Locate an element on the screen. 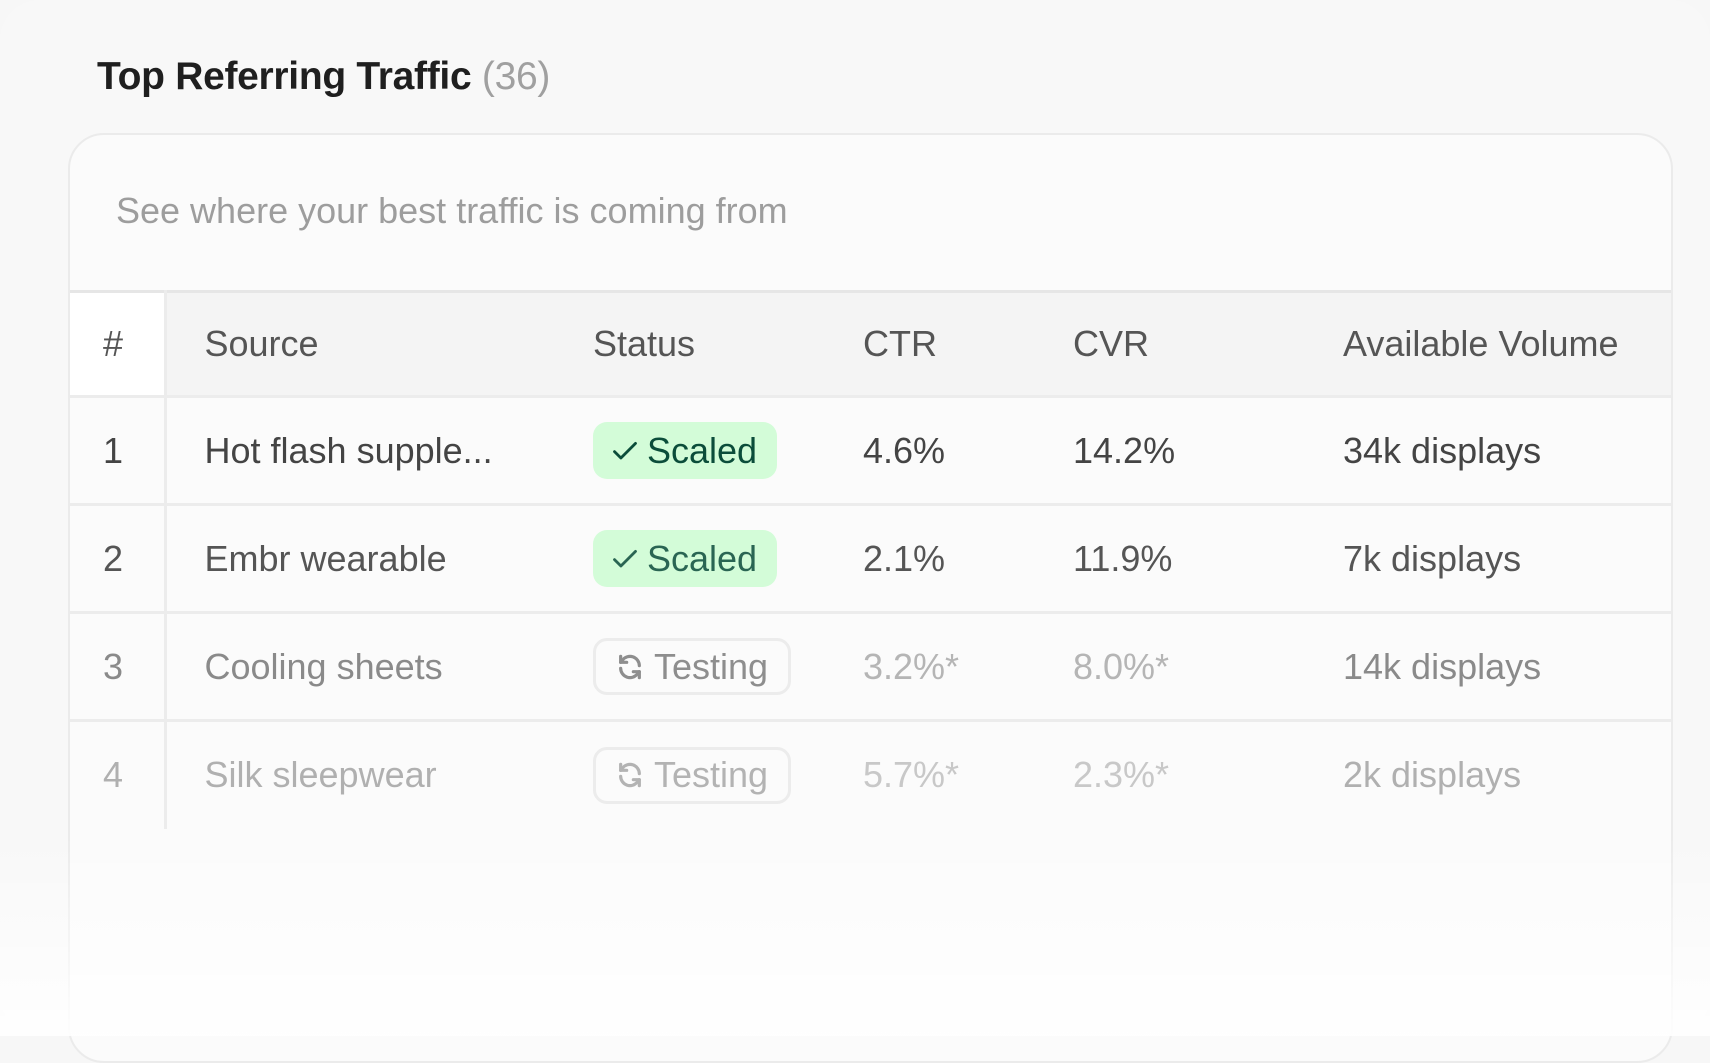  volume-value: 7k displays is located at coordinates (1507, 559).